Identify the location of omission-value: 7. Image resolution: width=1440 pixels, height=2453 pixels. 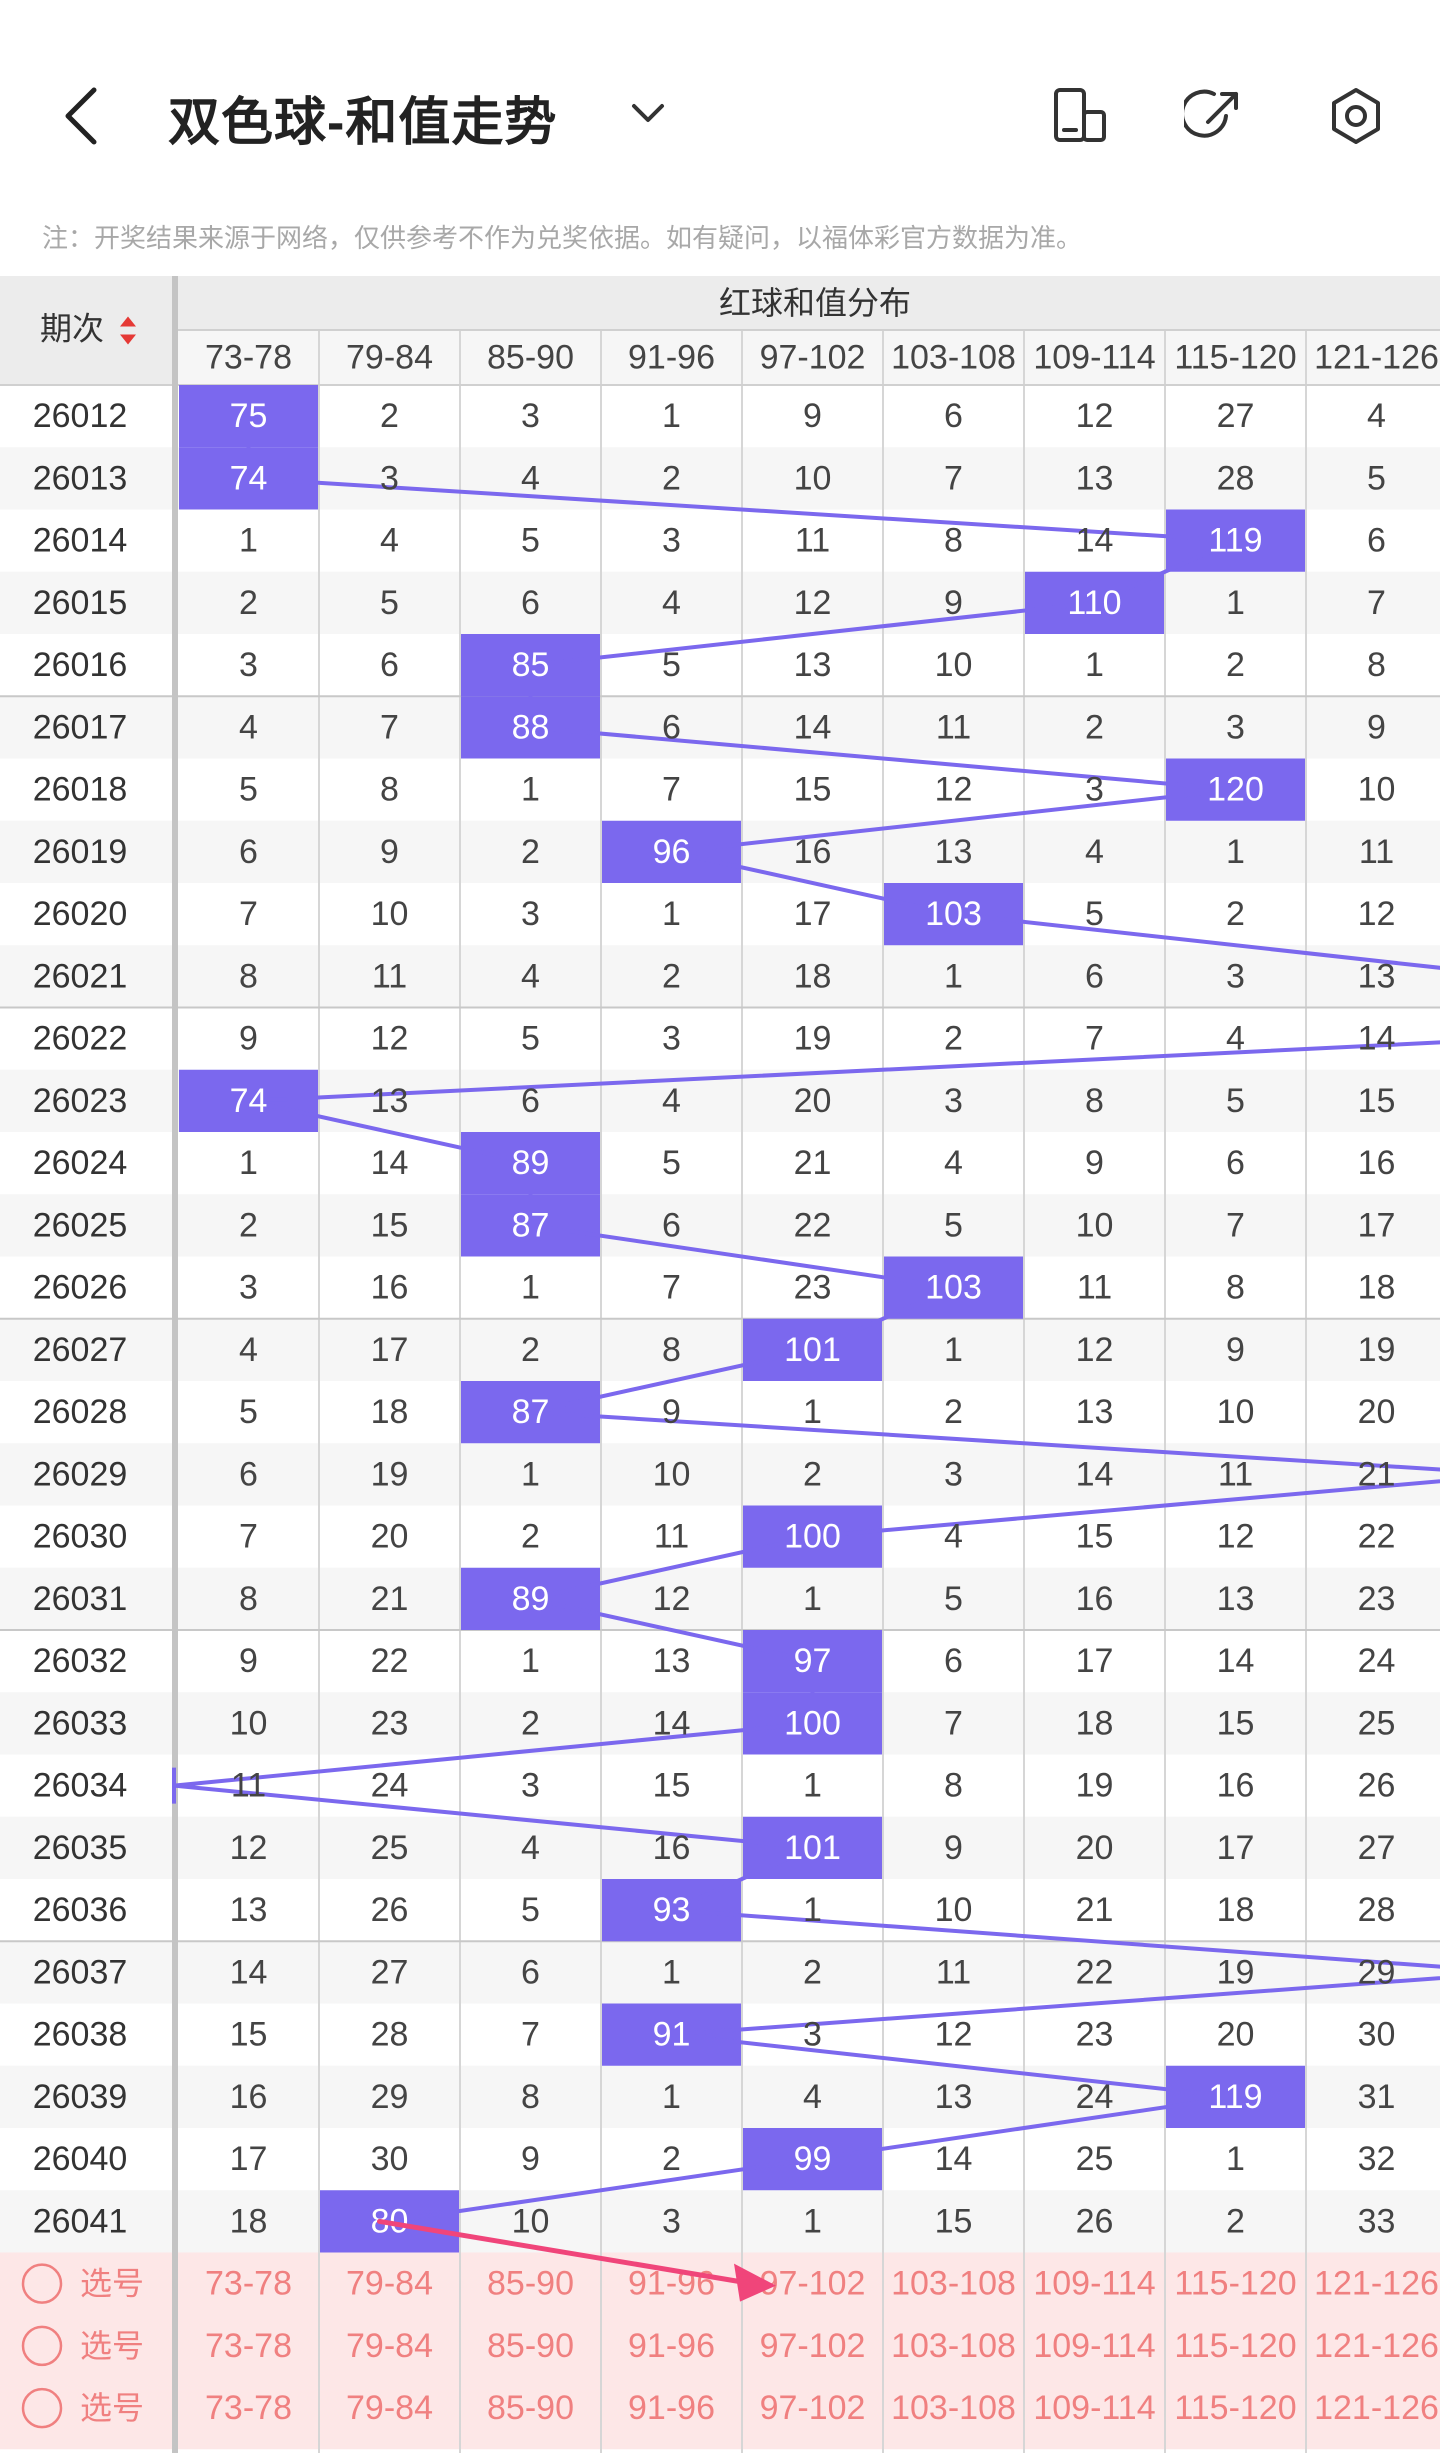
(248, 1537).